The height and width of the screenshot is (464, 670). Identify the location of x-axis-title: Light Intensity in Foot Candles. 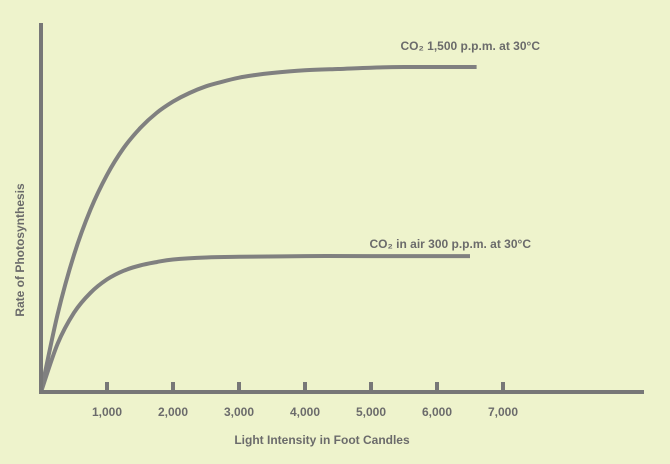
(322, 440).